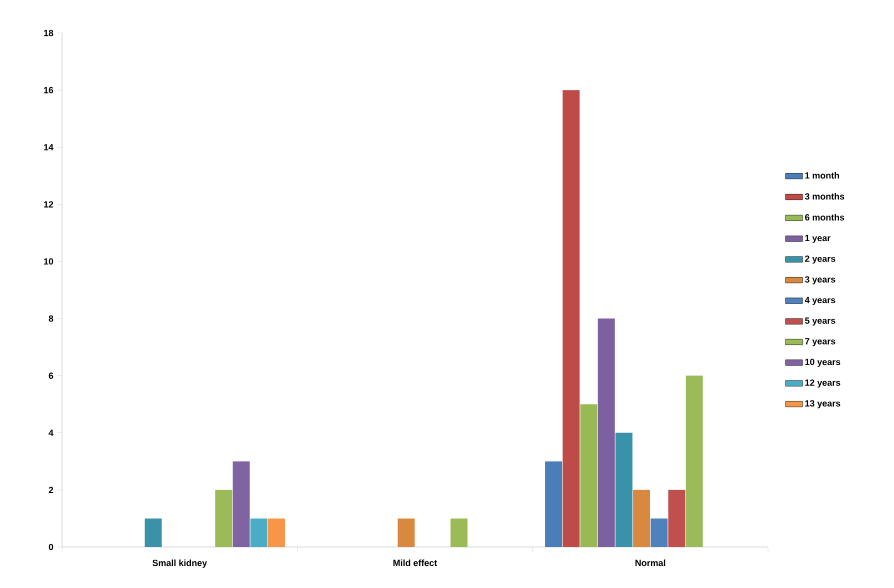 Image resolution: width=894 pixels, height=588 pixels. Describe the element at coordinates (824, 217) in the screenshot. I see `legend-label: 6 months` at that location.